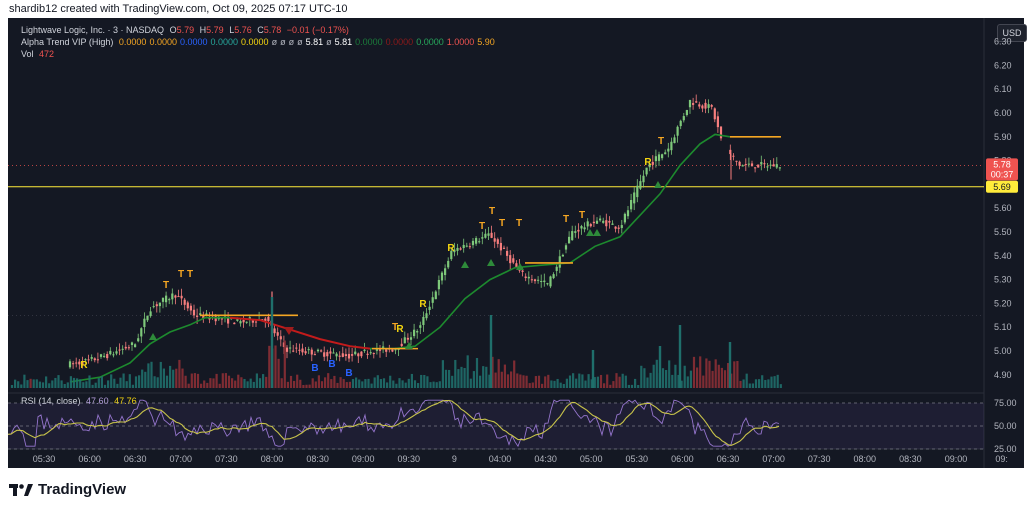  Describe the element at coordinates (1012, 33) in the screenshot. I see `currency-button: USD` at that location.